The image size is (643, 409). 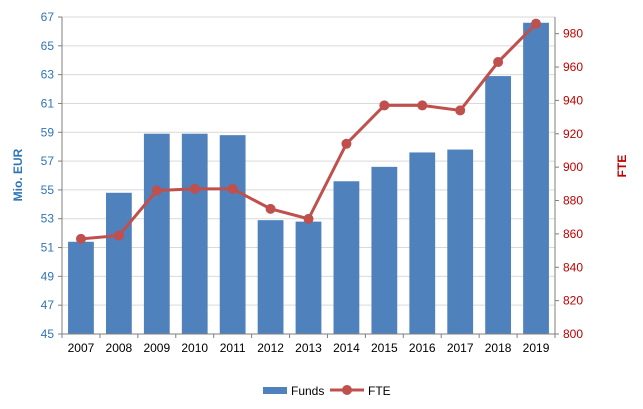 I want to click on point-fte-2008, so click(x=118, y=235).